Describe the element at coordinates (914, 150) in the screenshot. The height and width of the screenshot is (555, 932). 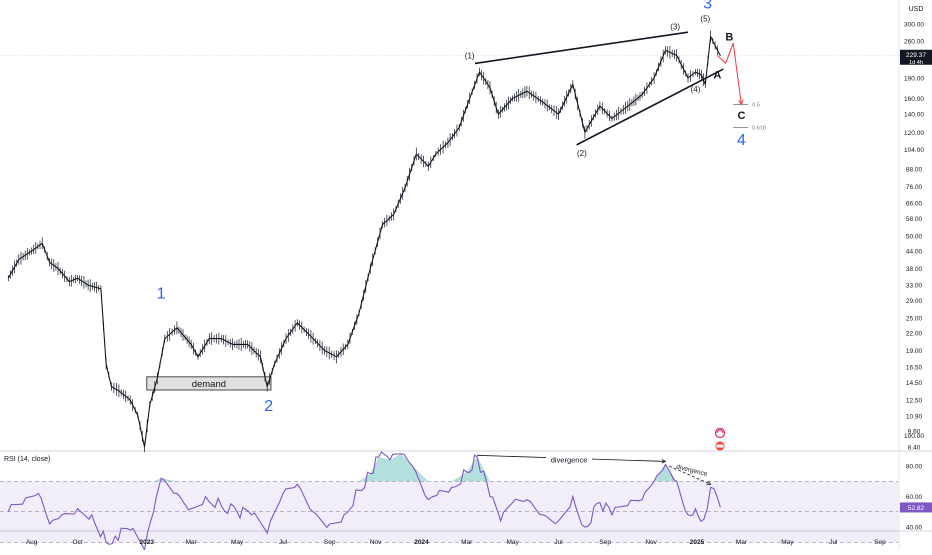
I see `price-tick-label: 104.00` at that location.